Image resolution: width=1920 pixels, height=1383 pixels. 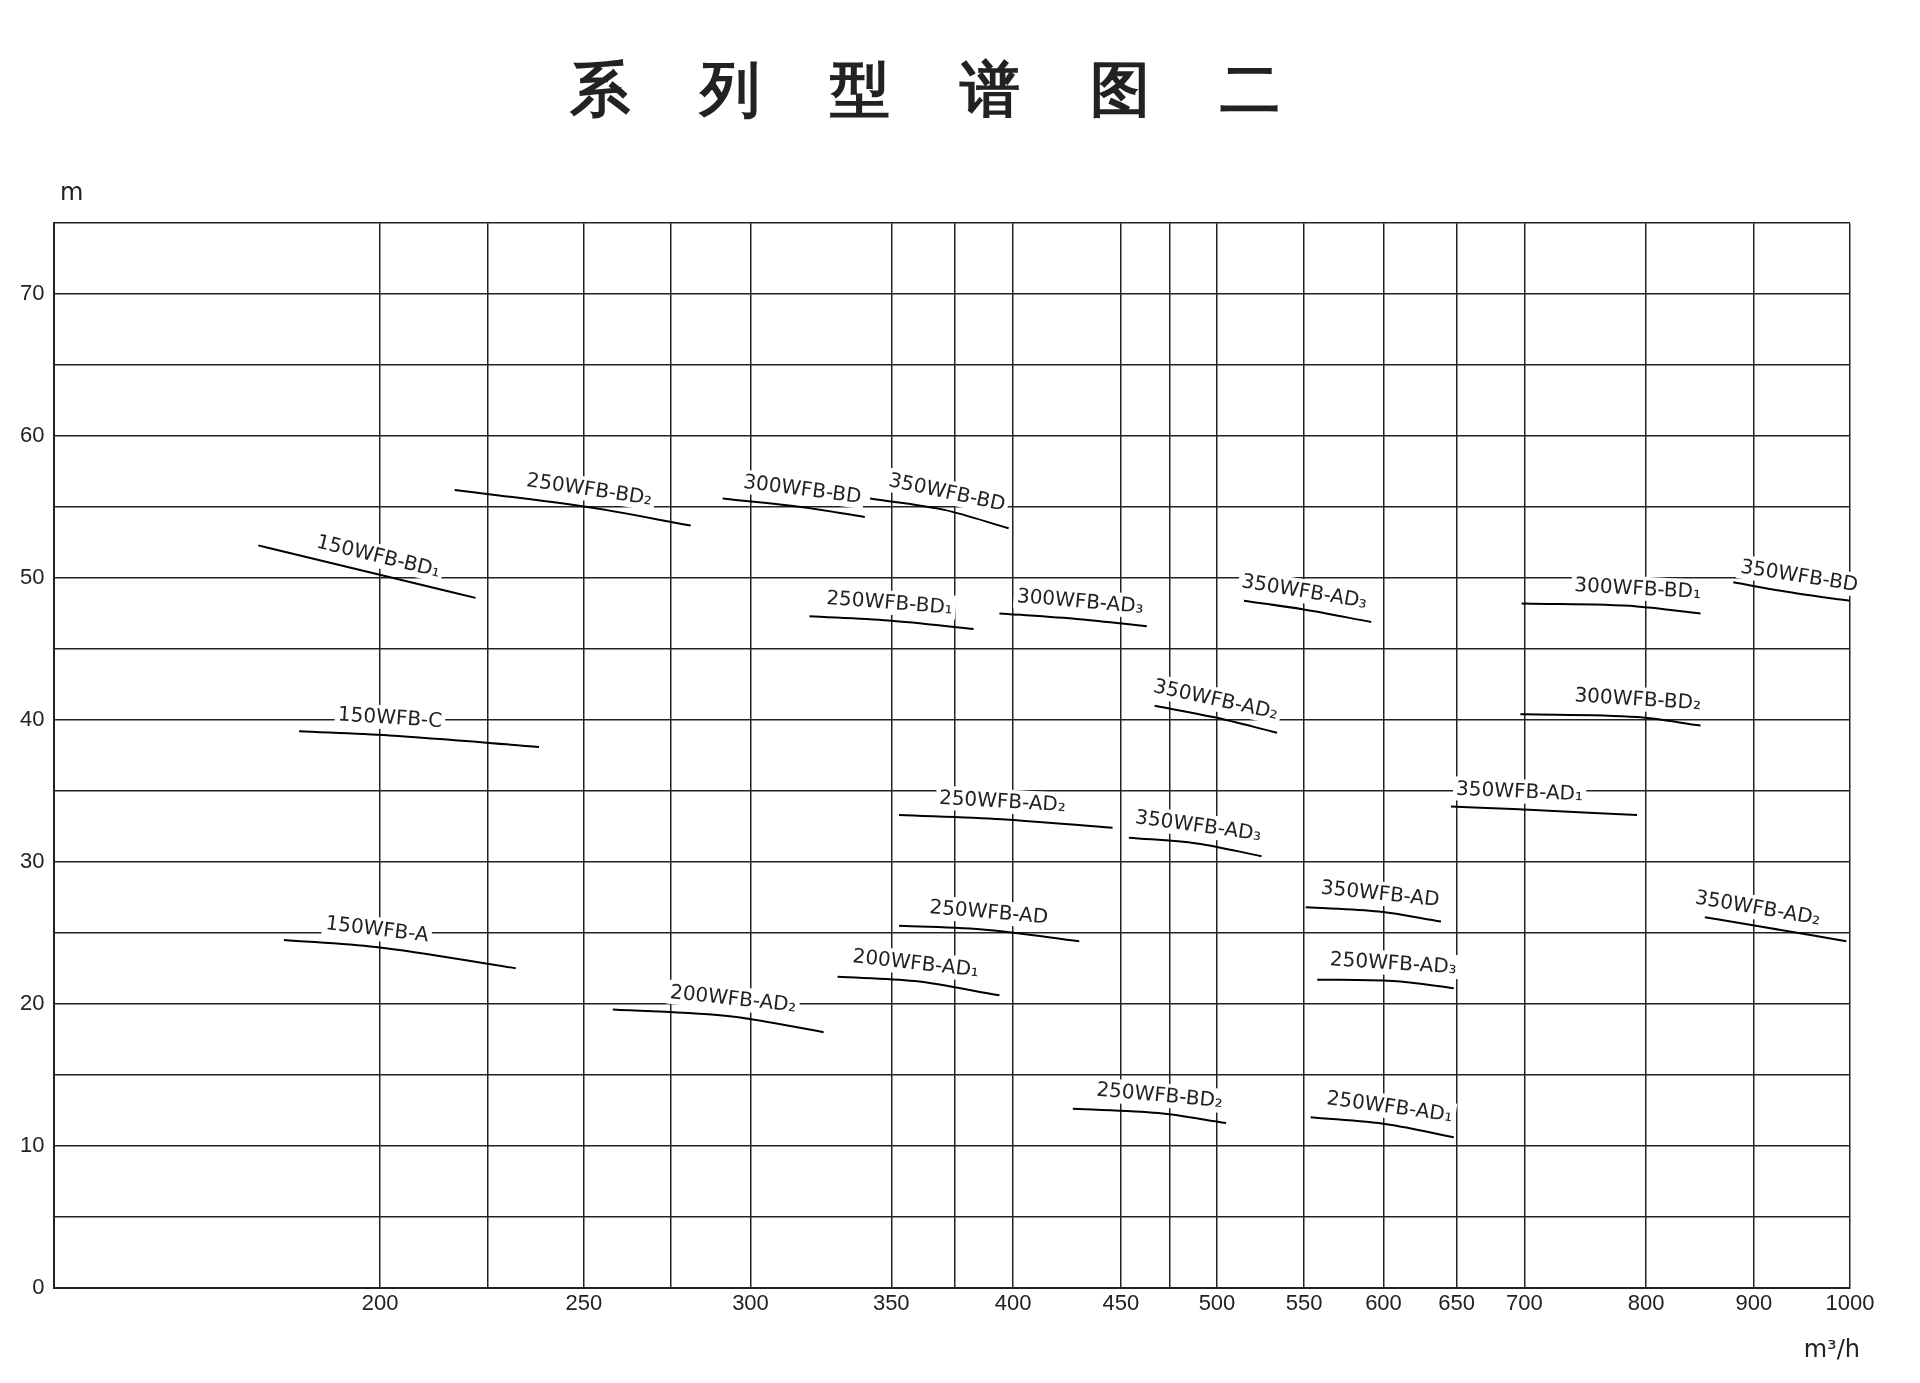 What do you see at coordinates (390, 717) in the screenshot?
I see `series-label: 150WFB-C` at bounding box center [390, 717].